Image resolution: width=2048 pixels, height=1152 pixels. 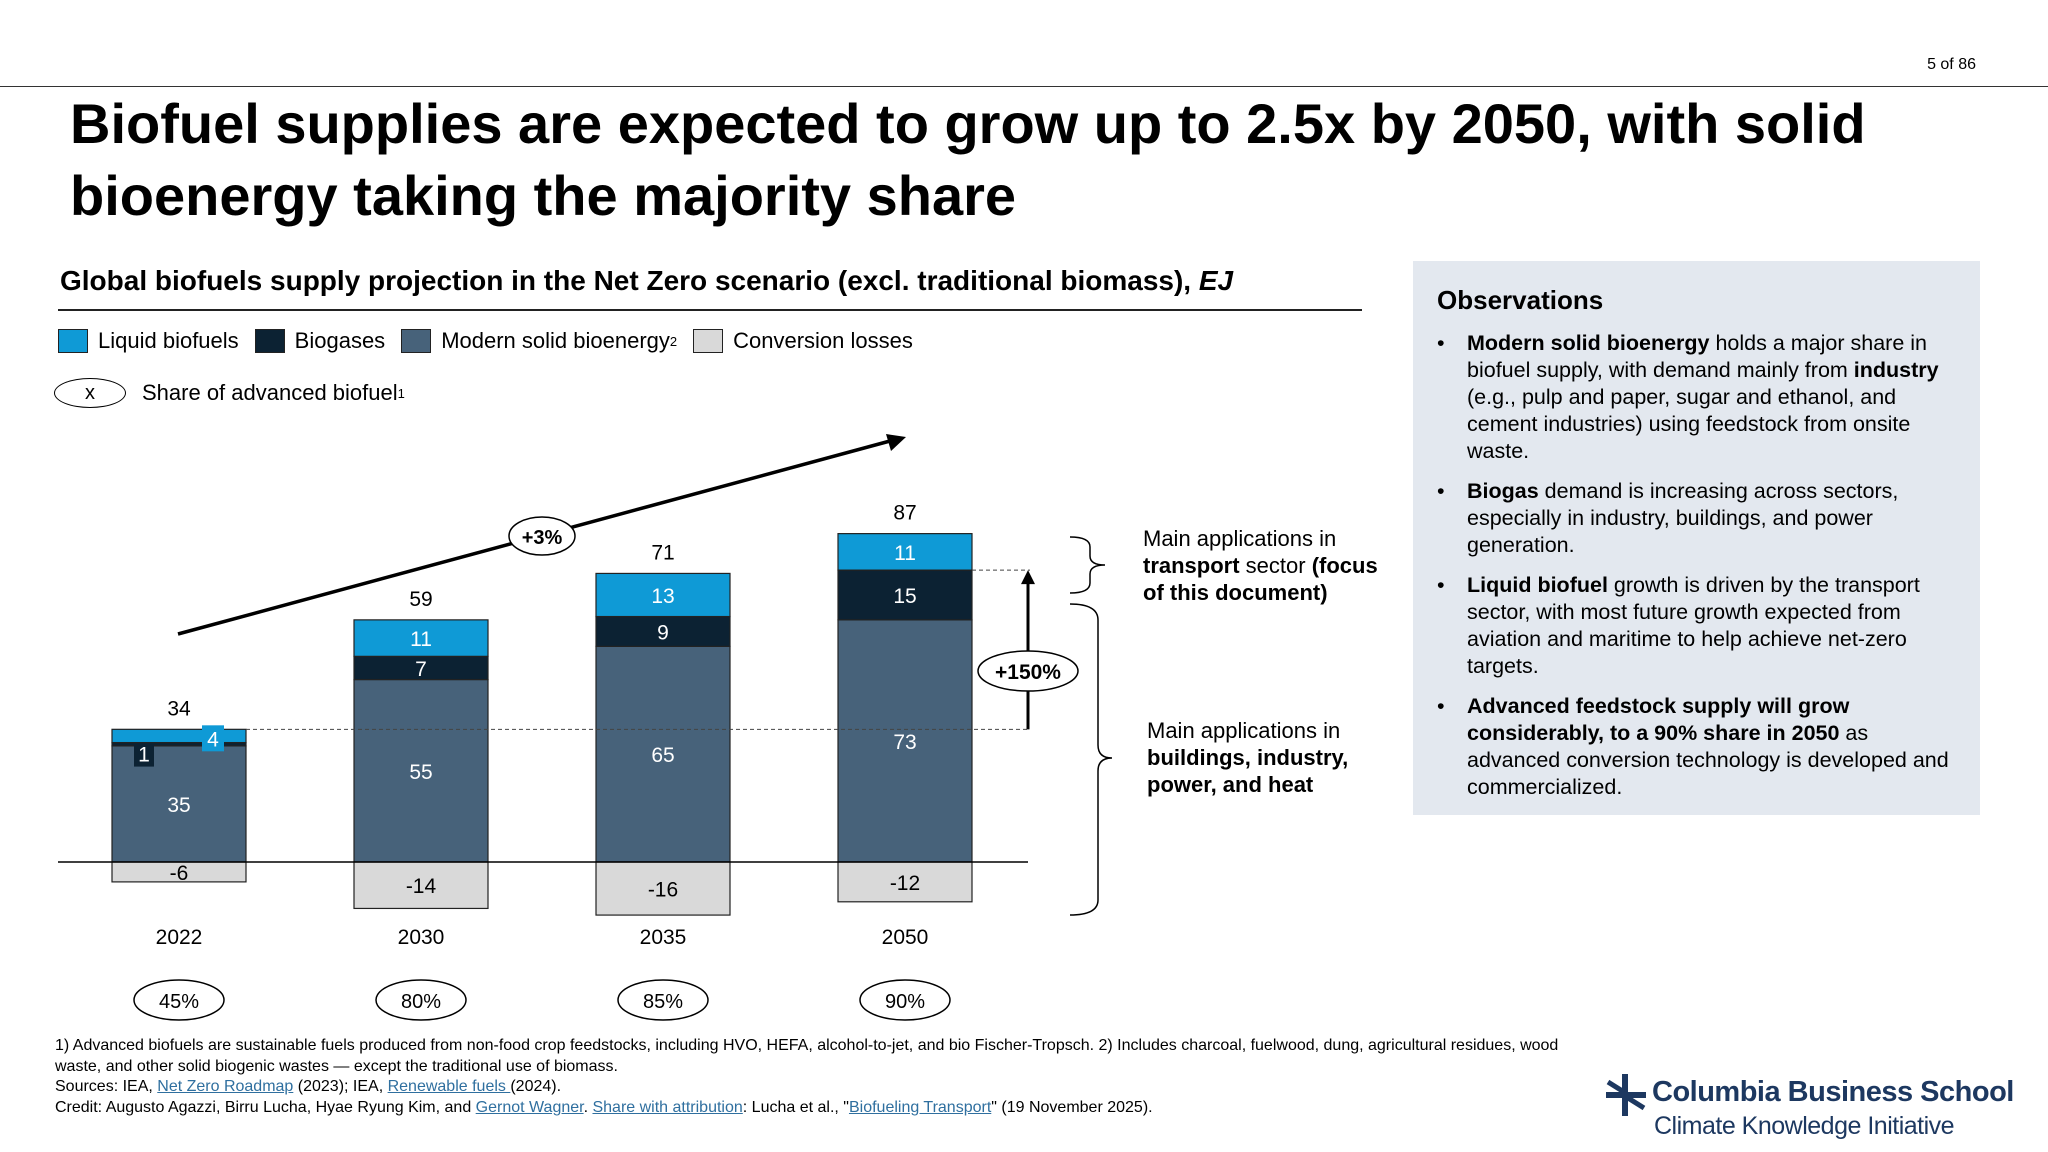 What do you see at coordinates (401, 393) in the screenshot?
I see `legend-share-sup: 1` at bounding box center [401, 393].